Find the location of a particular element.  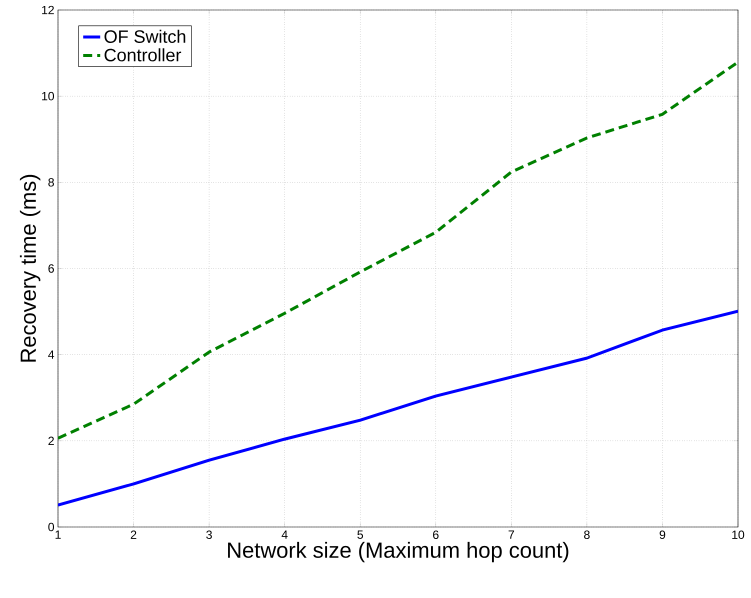

y-tick-label: 8 is located at coordinates (51, 182).